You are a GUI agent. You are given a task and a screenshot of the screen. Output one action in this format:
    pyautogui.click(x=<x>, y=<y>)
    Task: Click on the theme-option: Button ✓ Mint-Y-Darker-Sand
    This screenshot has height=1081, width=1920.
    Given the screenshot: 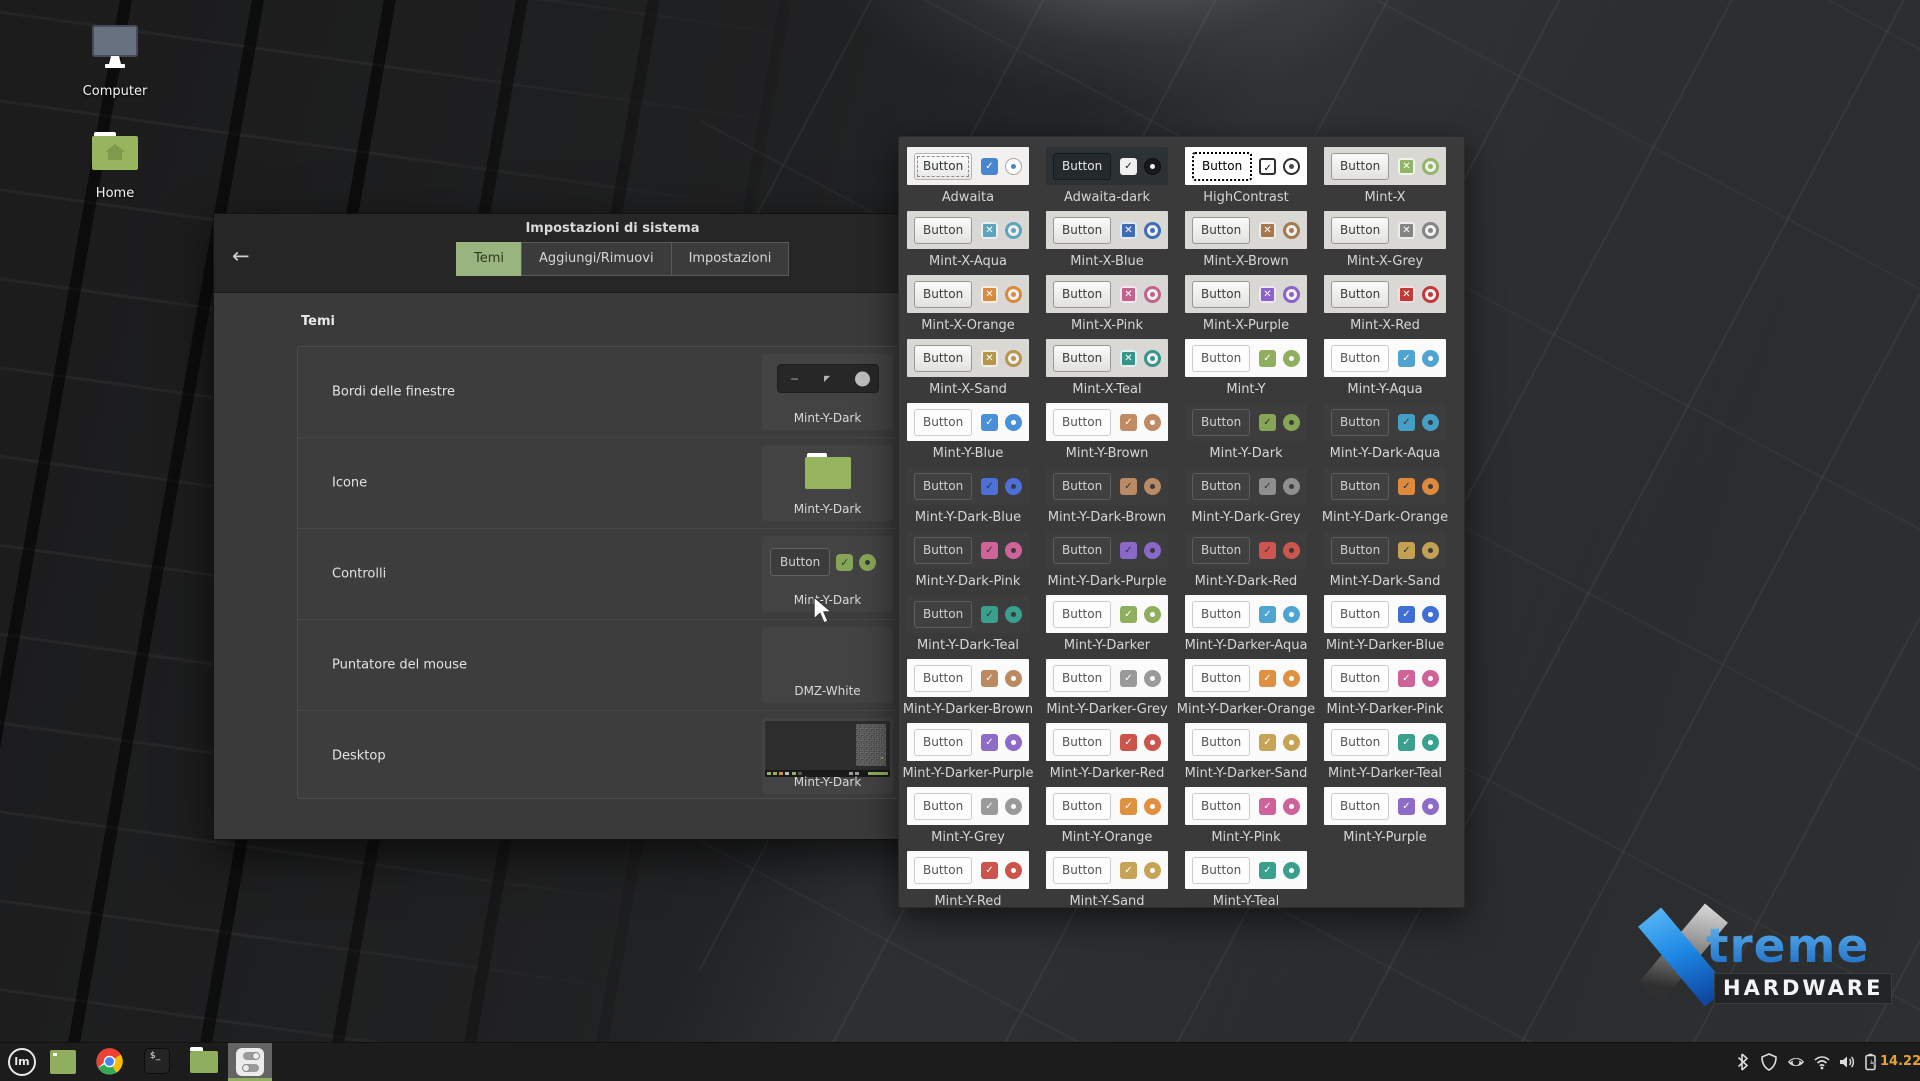 What is the action you would take?
    pyautogui.click(x=1246, y=755)
    